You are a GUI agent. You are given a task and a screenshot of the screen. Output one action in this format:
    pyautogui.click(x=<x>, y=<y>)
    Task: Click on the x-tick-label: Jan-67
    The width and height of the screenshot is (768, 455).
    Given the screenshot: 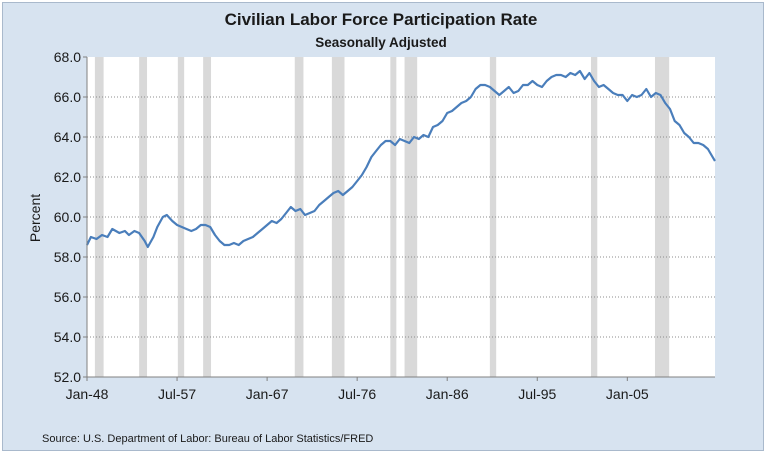 What is the action you would take?
    pyautogui.click(x=267, y=394)
    